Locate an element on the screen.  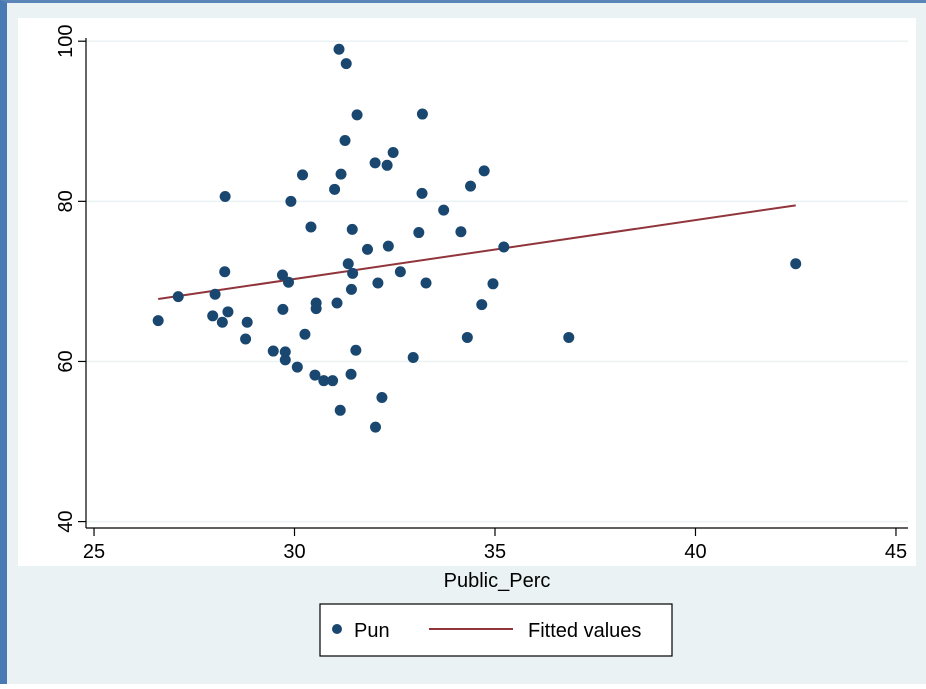
legend-marker-pun is located at coordinates (337, 629).